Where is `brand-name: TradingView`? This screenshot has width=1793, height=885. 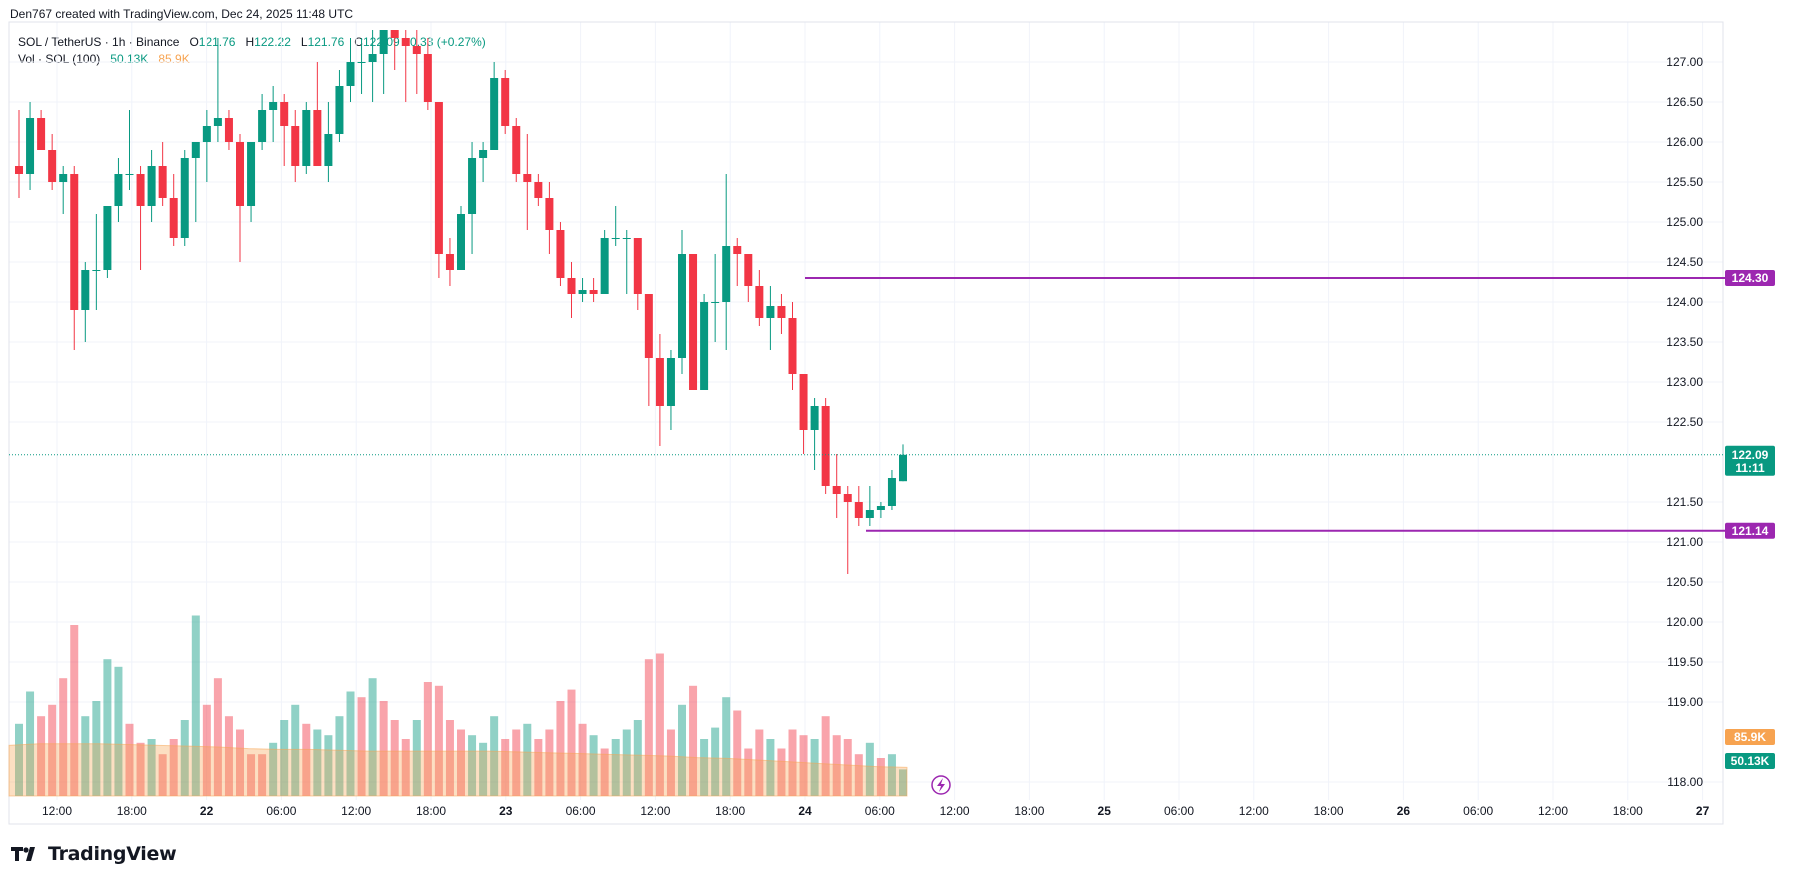 brand-name: TradingView is located at coordinates (112, 854).